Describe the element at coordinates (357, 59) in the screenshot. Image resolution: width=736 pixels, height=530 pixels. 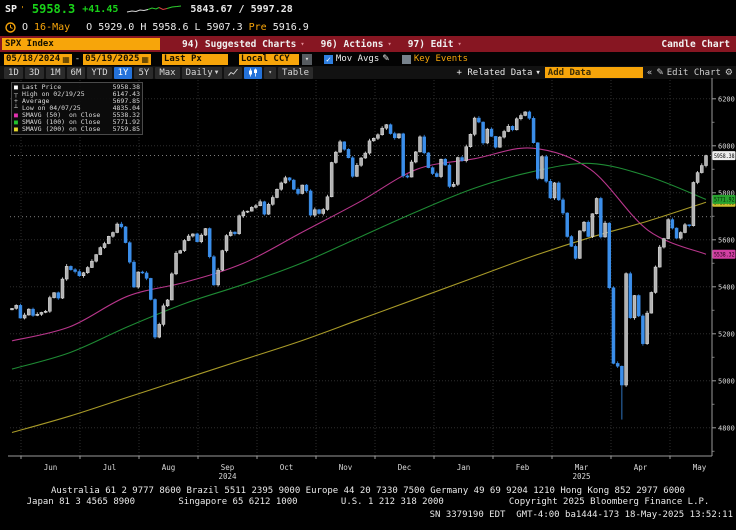
I see `mov-avgs-label: Mov Avgs` at that location.